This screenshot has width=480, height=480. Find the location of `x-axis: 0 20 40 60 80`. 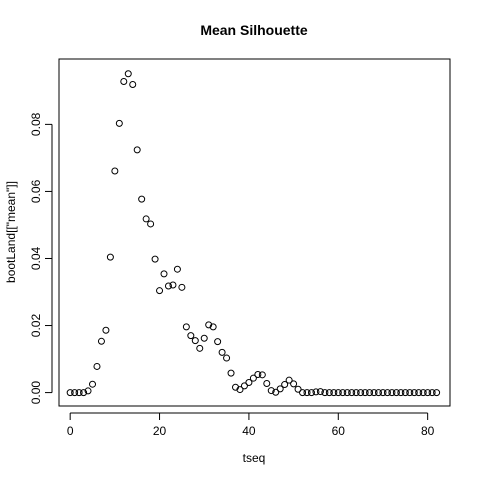

x-axis: 0 20 40 60 80 is located at coordinates (251, 425).